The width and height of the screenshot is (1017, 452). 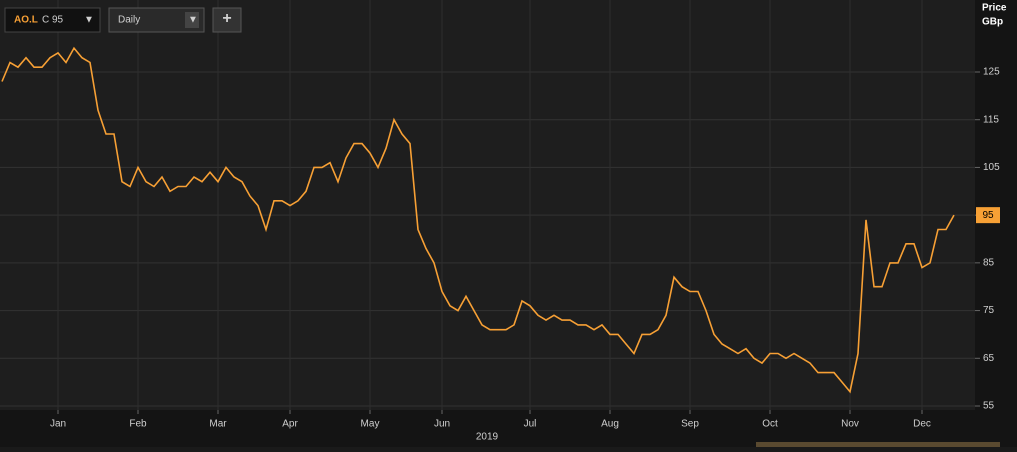 I want to click on x-tick-label: Dec, so click(x=922, y=424).